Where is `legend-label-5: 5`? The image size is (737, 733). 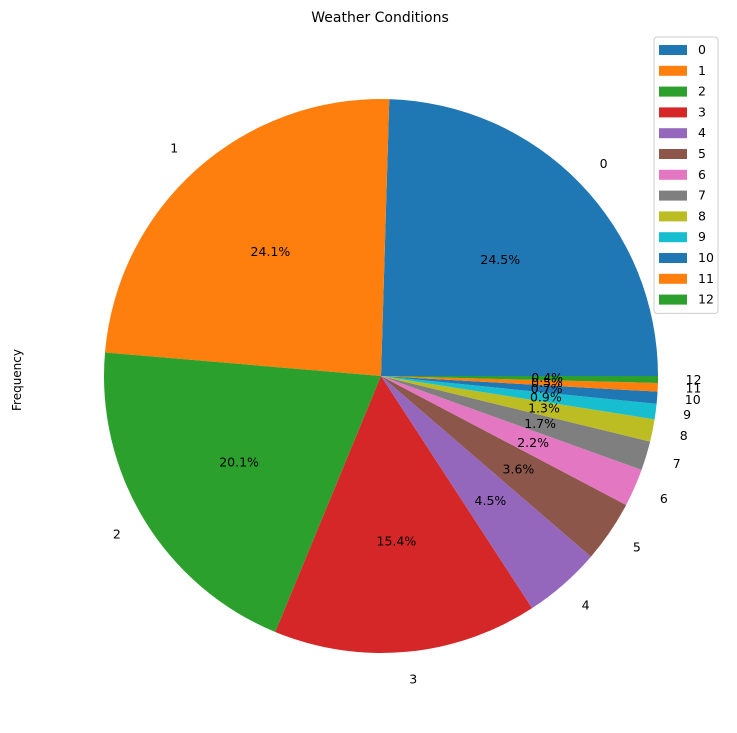 legend-label-5: 5 is located at coordinates (702, 153).